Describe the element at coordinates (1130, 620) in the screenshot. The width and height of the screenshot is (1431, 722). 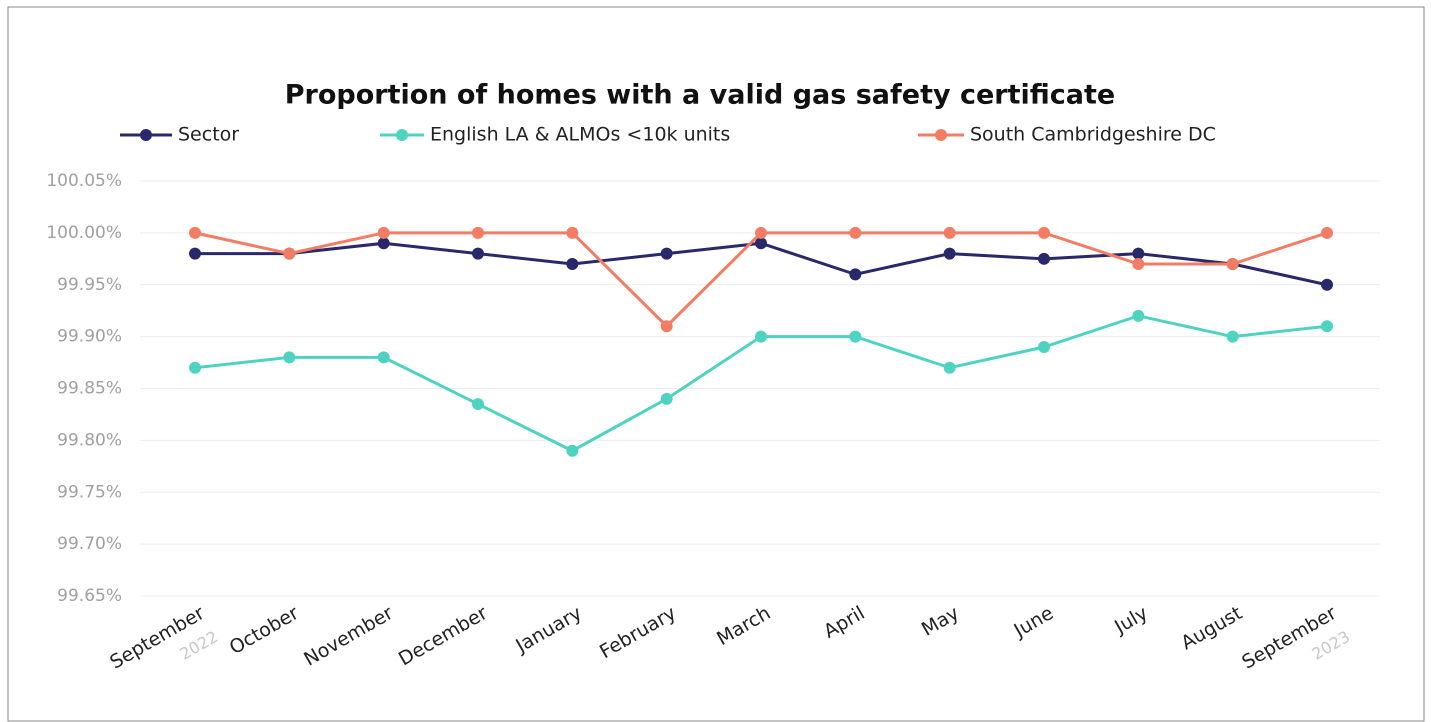
I see `x-tick-label: July` at that location.